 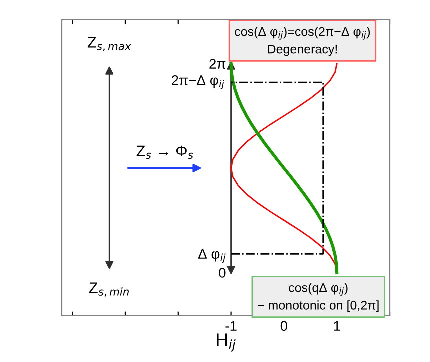 I want to click on x-tick-label: 0, so click(x=284, y=326).